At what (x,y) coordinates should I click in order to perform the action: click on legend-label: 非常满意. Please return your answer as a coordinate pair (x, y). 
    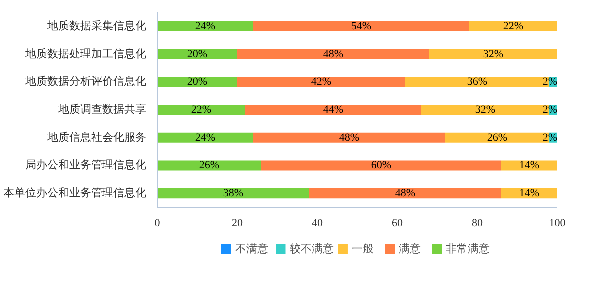
    Looking at the image, I should click on (468, 249).